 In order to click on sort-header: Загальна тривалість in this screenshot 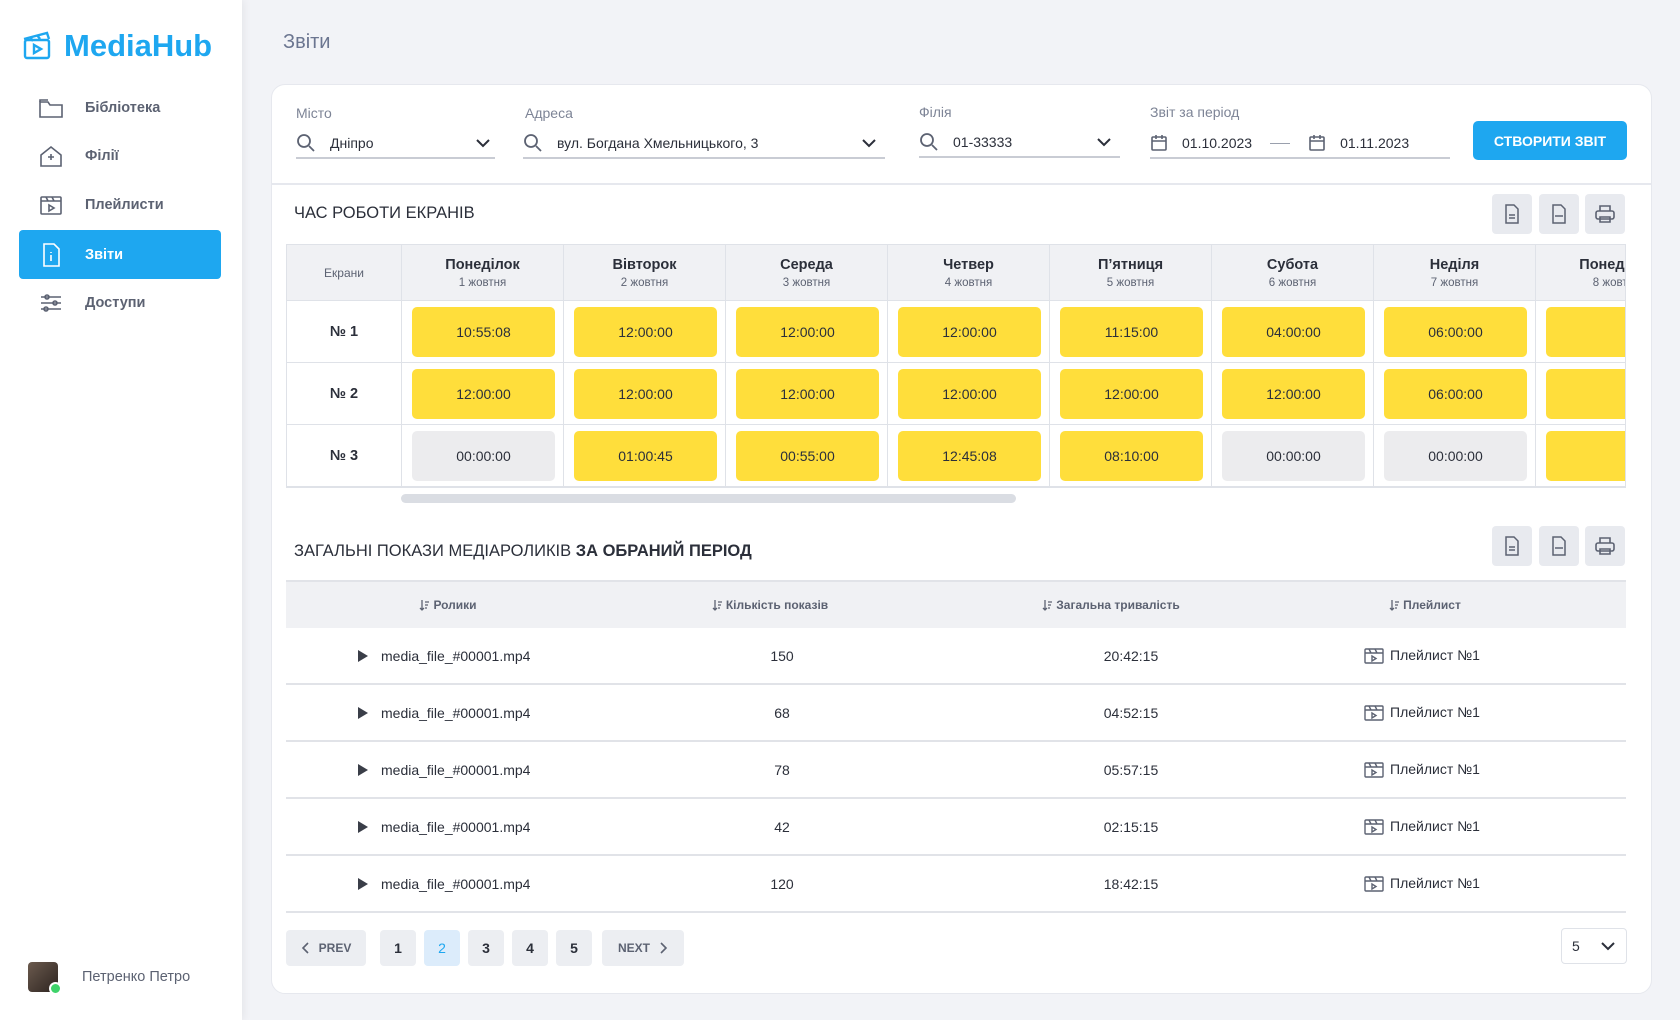, I will do `click(1111, 605)`.